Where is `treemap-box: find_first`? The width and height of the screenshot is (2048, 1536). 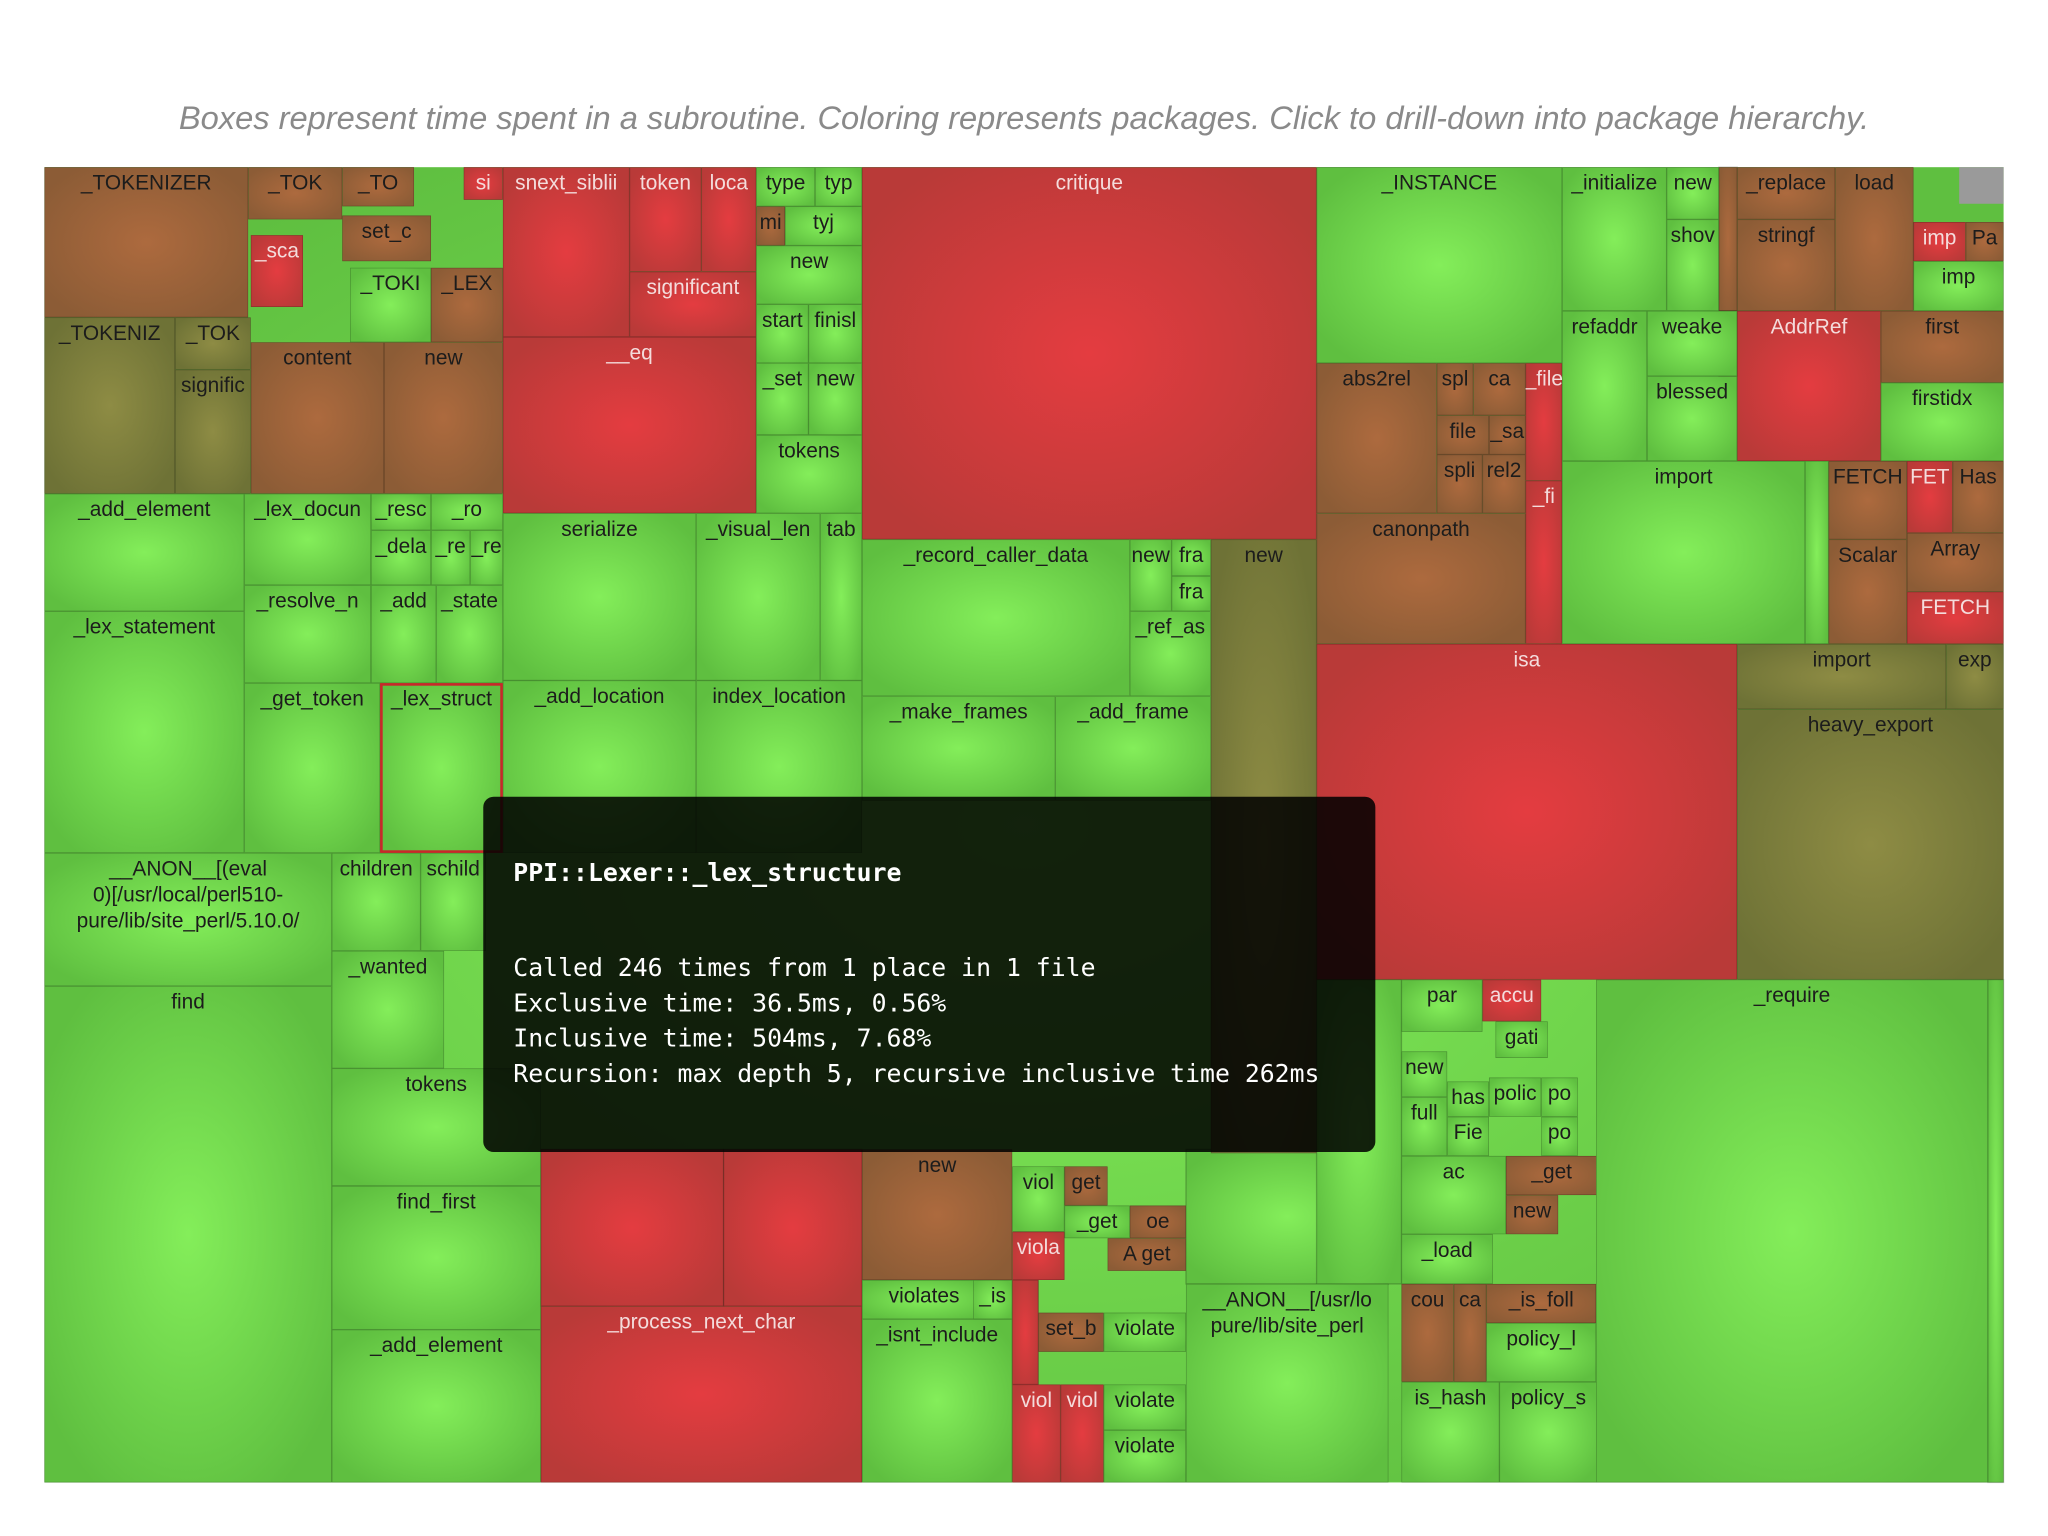
treemap-box: find_first is located at coordinates (436, 1257).